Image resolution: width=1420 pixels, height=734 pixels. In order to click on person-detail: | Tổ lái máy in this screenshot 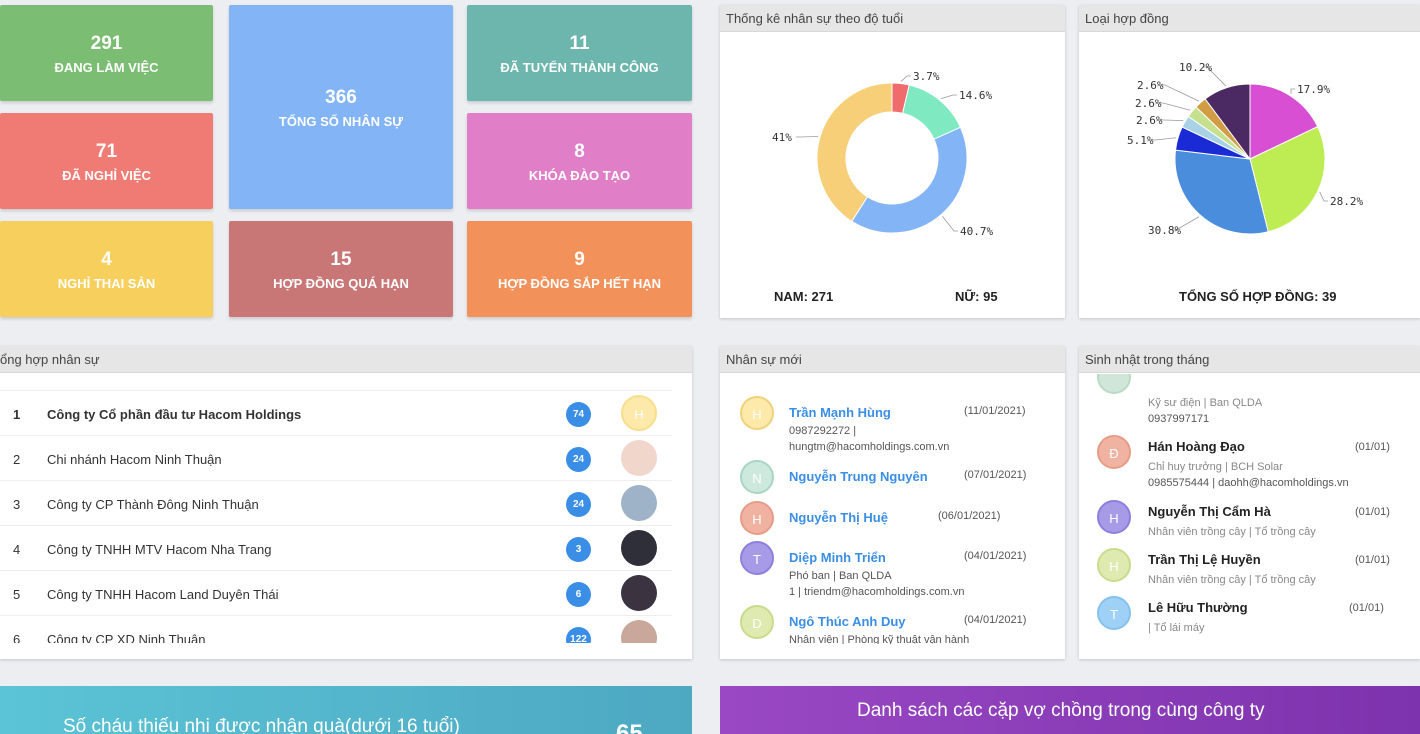, I will do `click(1176, 628)`.